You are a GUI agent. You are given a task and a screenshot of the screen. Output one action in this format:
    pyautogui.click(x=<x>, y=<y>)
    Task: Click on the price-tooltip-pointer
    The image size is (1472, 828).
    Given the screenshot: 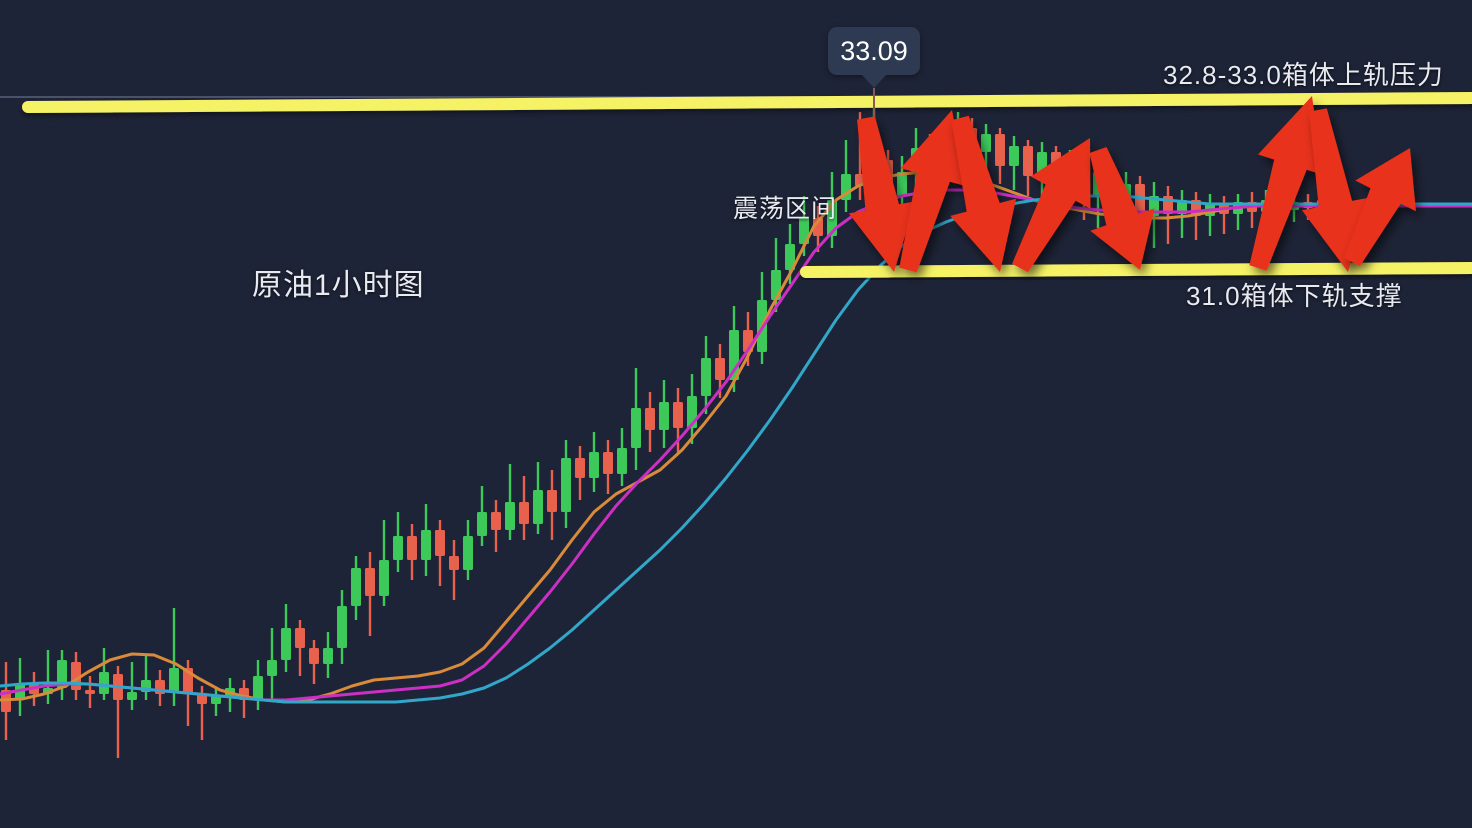 What is the action you would take?
    pyautogui.click(x=874, y=81)
    